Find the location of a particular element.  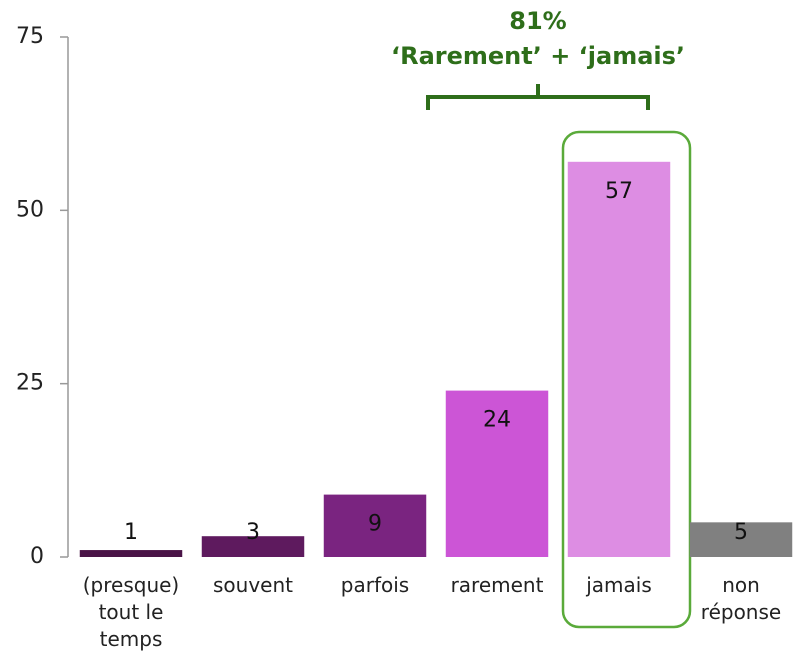

value-label: 3 is located at coordinates (253, 532).